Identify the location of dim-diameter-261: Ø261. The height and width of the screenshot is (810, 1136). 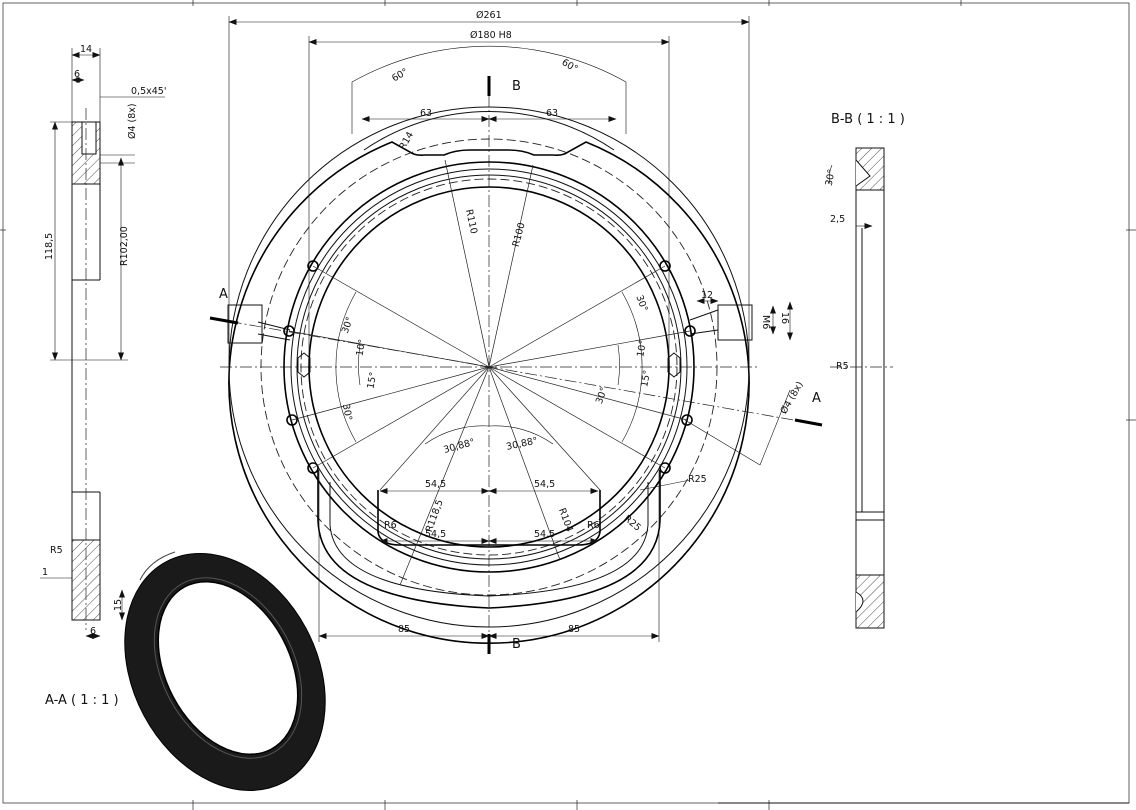
(489, 15).